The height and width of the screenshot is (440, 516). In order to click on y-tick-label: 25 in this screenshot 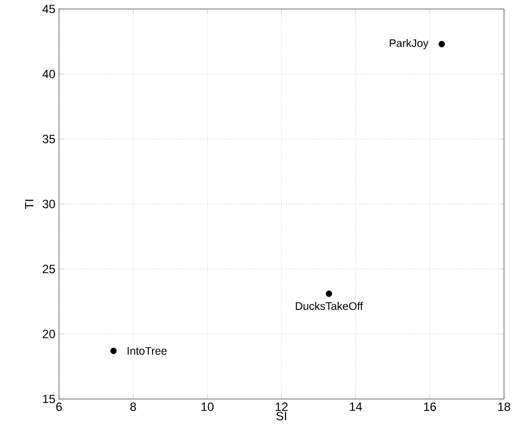, I will do `click(48, 269)`.